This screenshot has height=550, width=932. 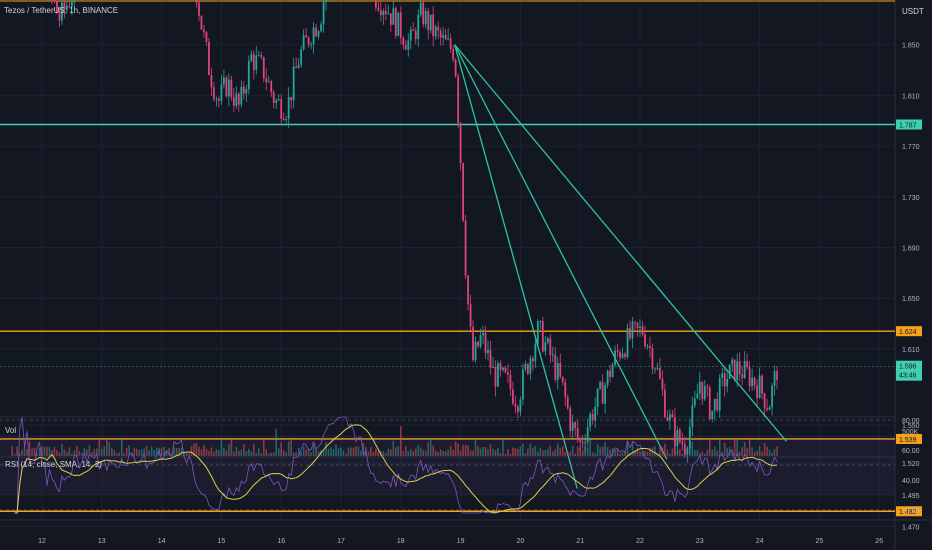 What do you see at coordinates (396, 465) in the screenshot?
I see `rsi-line` at bounding box center [396, 465].